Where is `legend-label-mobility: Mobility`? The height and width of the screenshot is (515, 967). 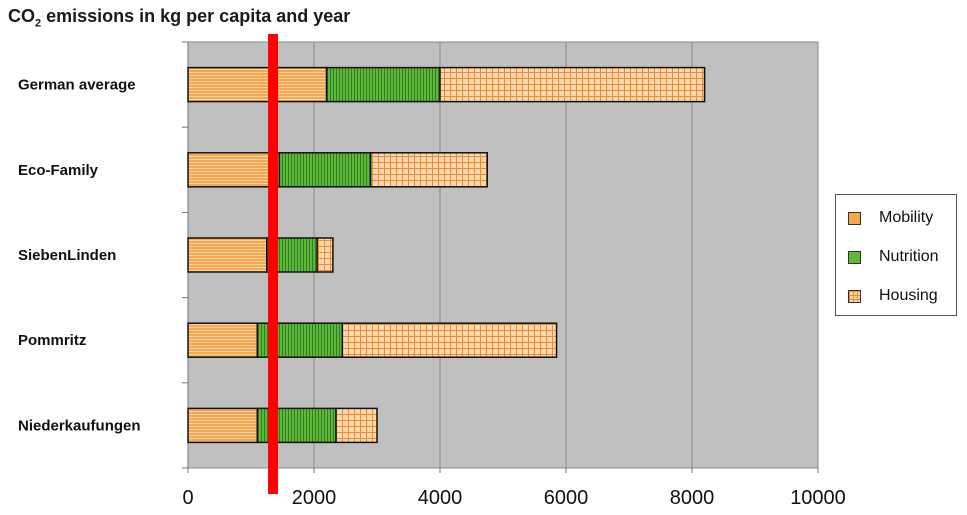
legend-label-mobility: Mobility is located at coordinates (906, 217).